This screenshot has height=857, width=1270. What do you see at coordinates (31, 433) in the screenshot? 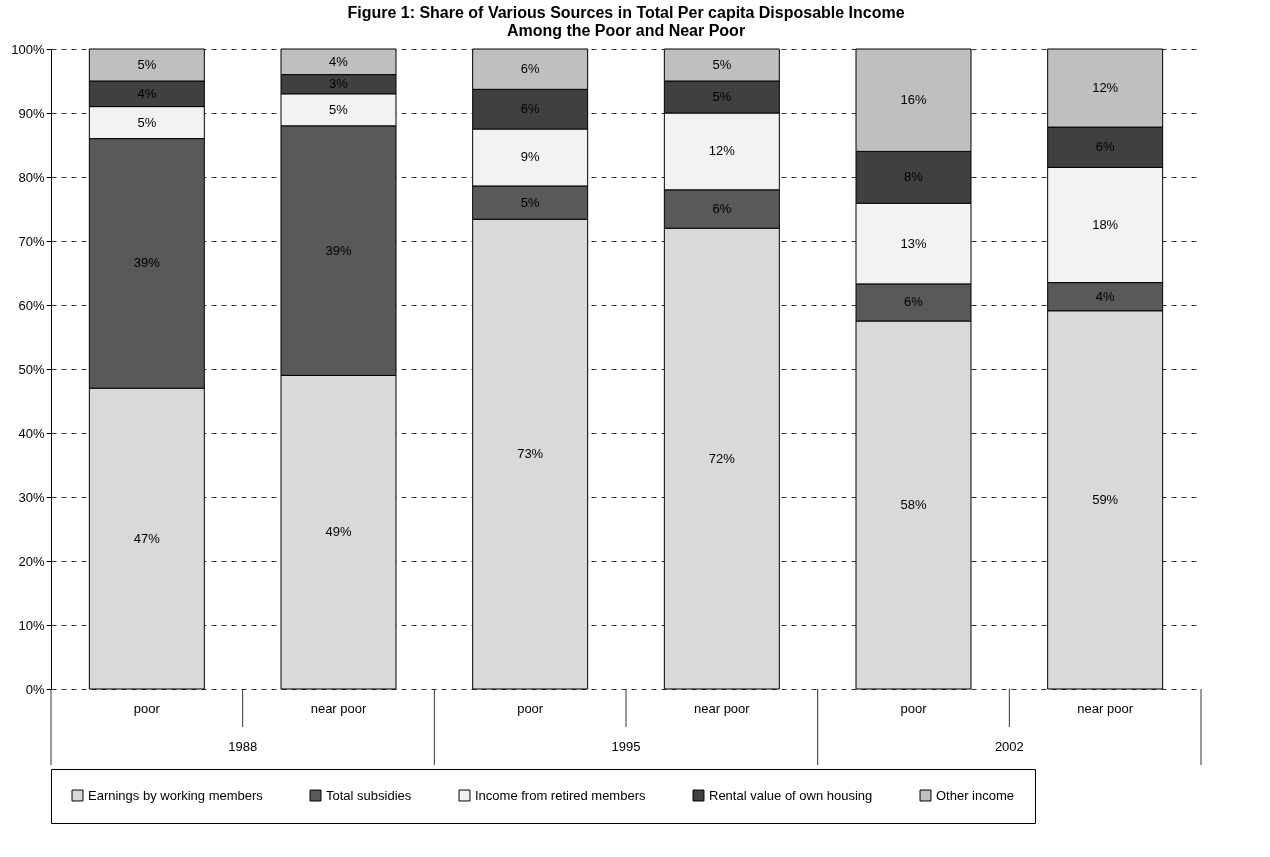
I see `y-tick-label: 40%` at bounding box center [31, 433].